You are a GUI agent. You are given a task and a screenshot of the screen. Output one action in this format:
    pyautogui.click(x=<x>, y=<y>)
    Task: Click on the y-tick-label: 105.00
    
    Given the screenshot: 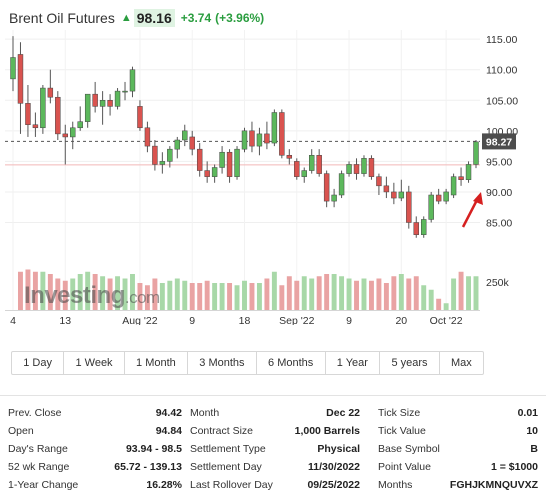 What is the action you would take?
    pyautogui.click(x=502, y=101)
    